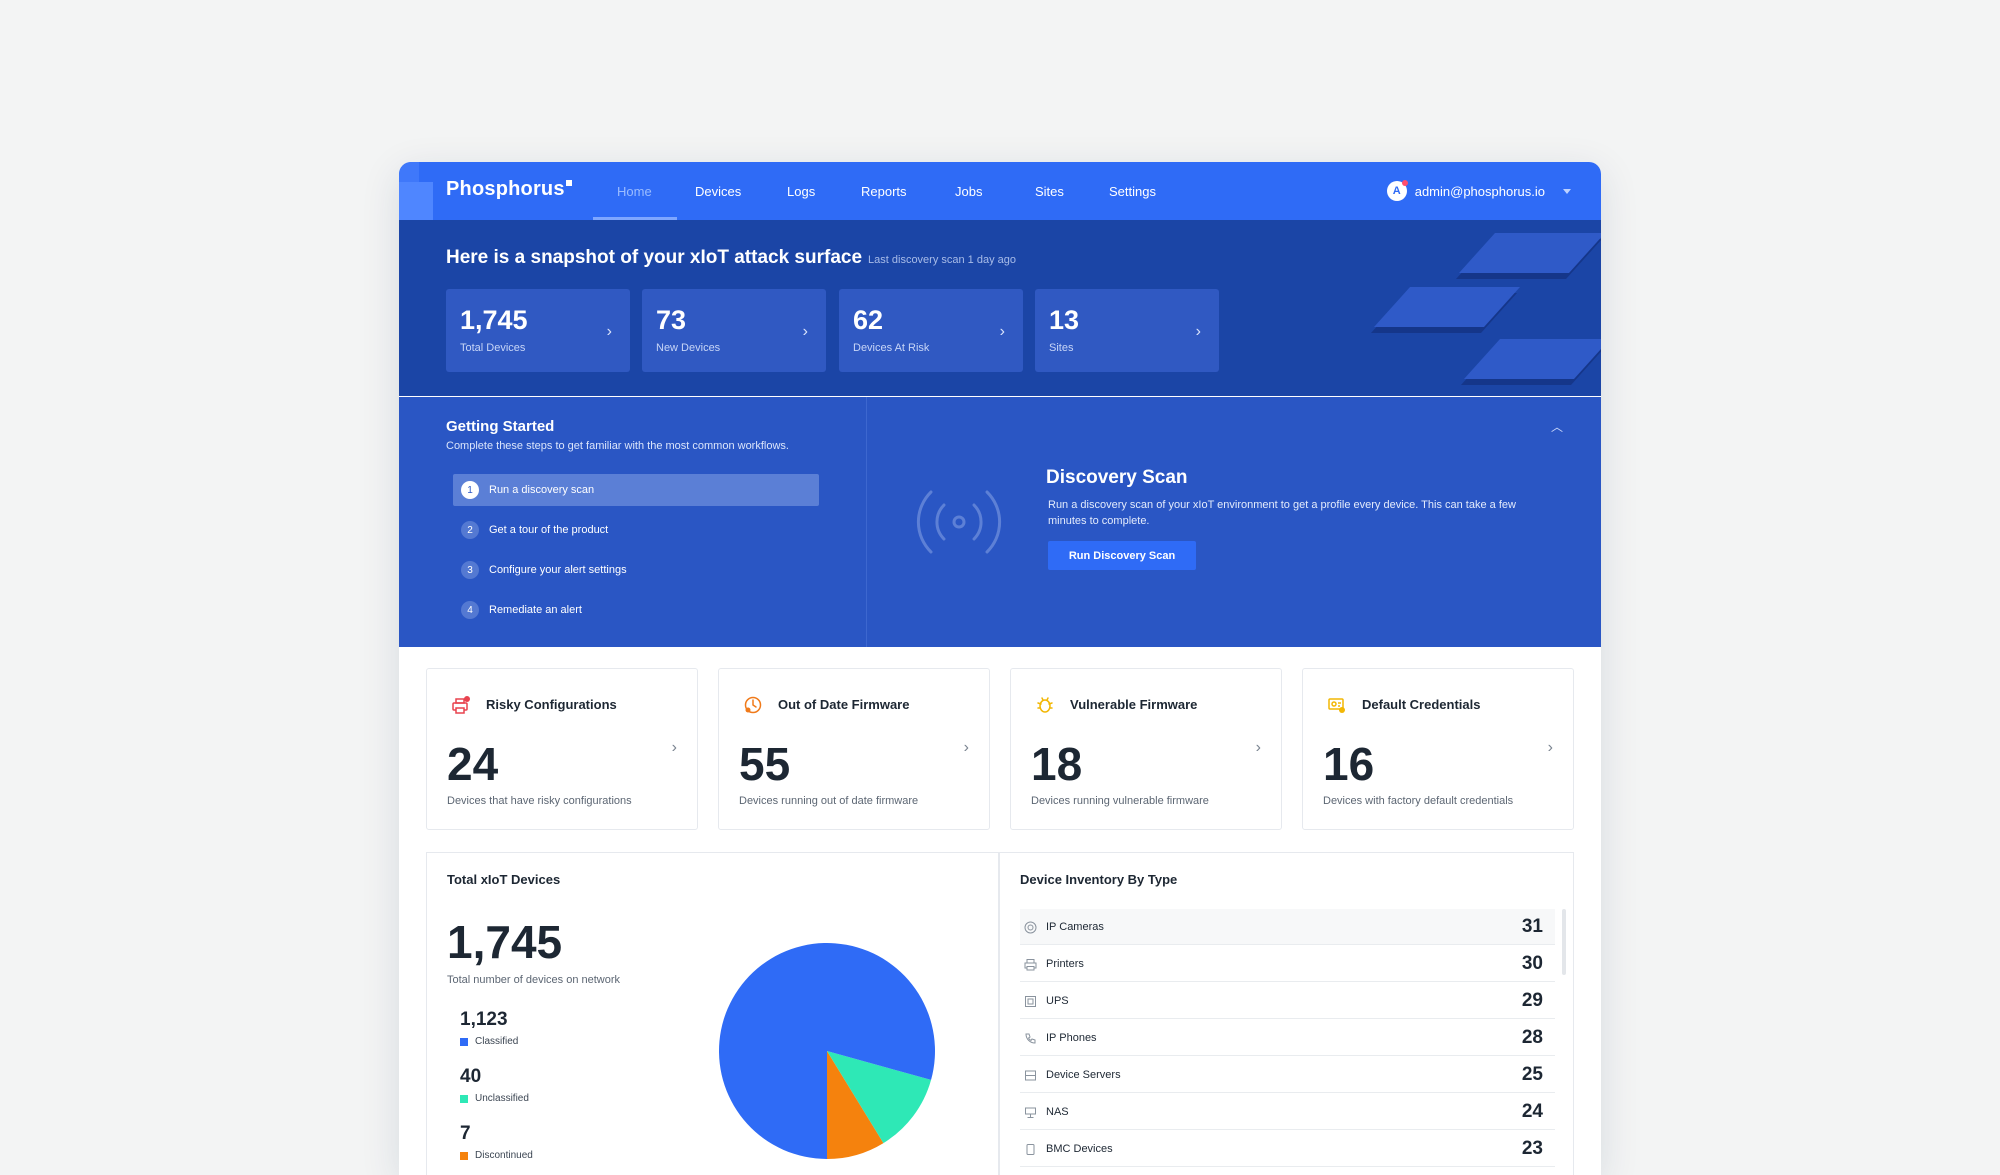 The width and height of the screenshot is (2000, 1175). What do you see at coordinates (470, 610) in the screenshot?
I see `step-number: 4` at bounding box center [470, 610].